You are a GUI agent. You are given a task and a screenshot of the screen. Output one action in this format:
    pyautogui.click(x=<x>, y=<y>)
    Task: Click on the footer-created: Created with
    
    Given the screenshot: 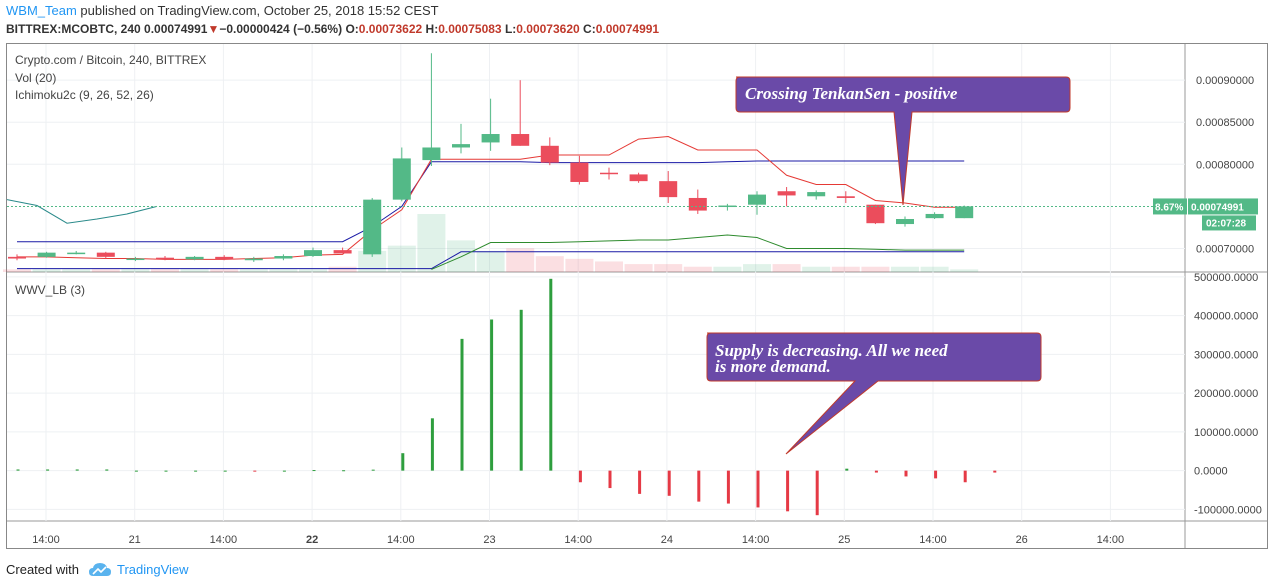 What is the action you would take?
    pyautogui.click(x=42, y=569)
    